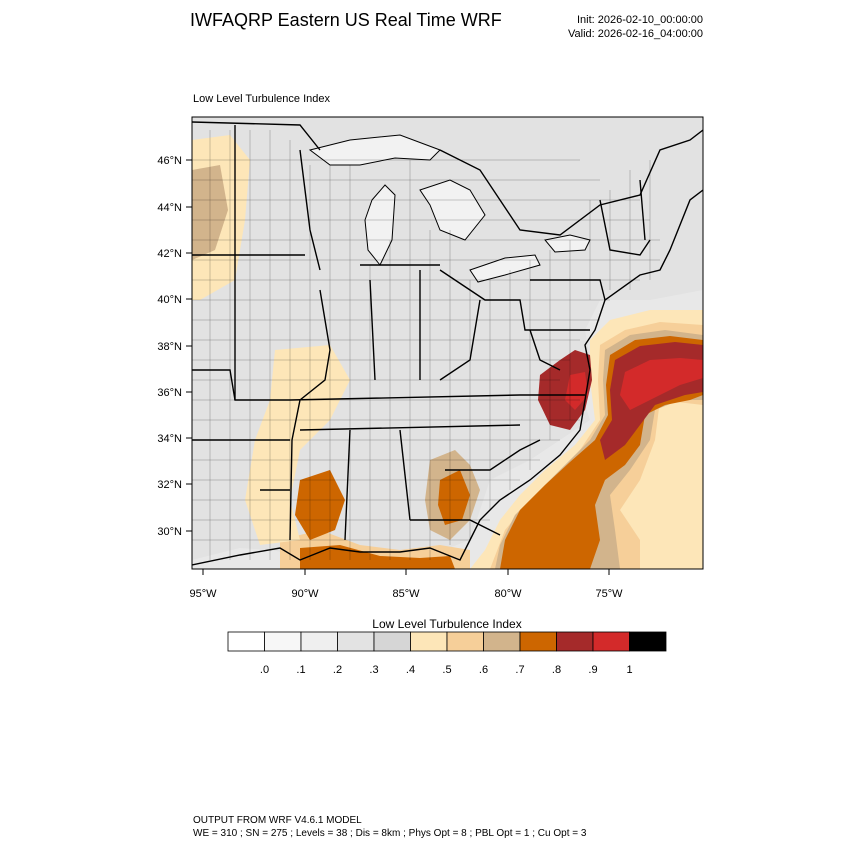 The height and width of the screenshot is (850, 850). I want to click on turbulence-coast-patch, so click(565, 390).